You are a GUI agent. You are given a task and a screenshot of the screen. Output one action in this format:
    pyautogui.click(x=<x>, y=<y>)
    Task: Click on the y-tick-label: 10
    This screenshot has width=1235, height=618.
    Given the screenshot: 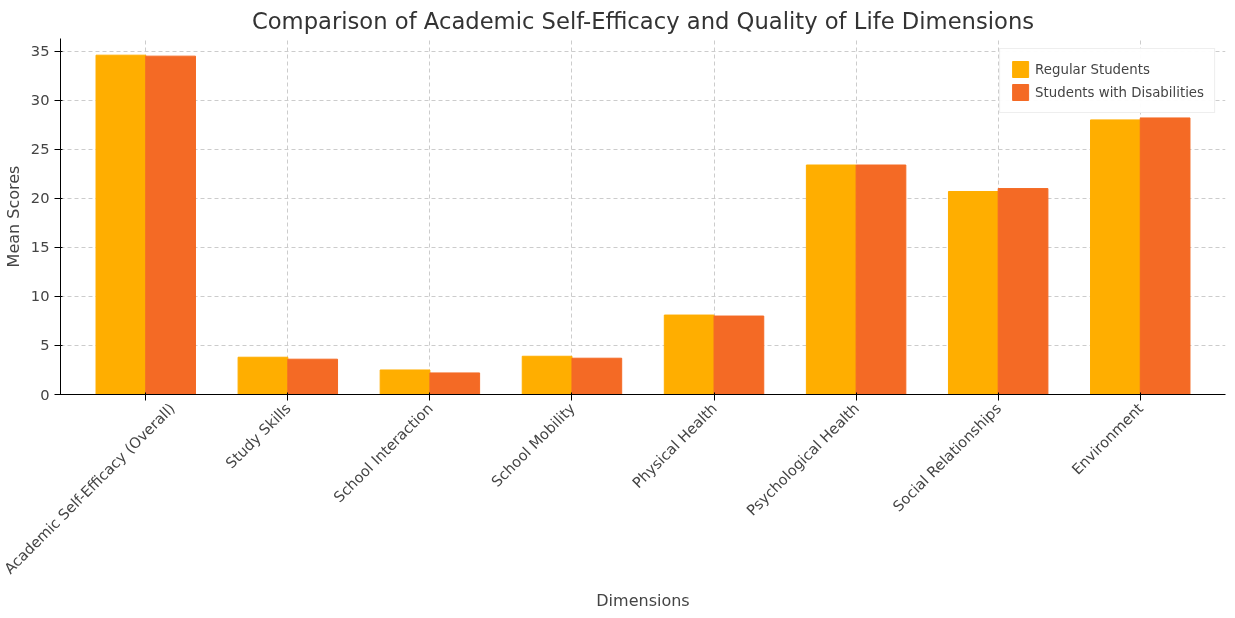 What is the action you would take?
    pyautogui.click(x=40, y=296)
    